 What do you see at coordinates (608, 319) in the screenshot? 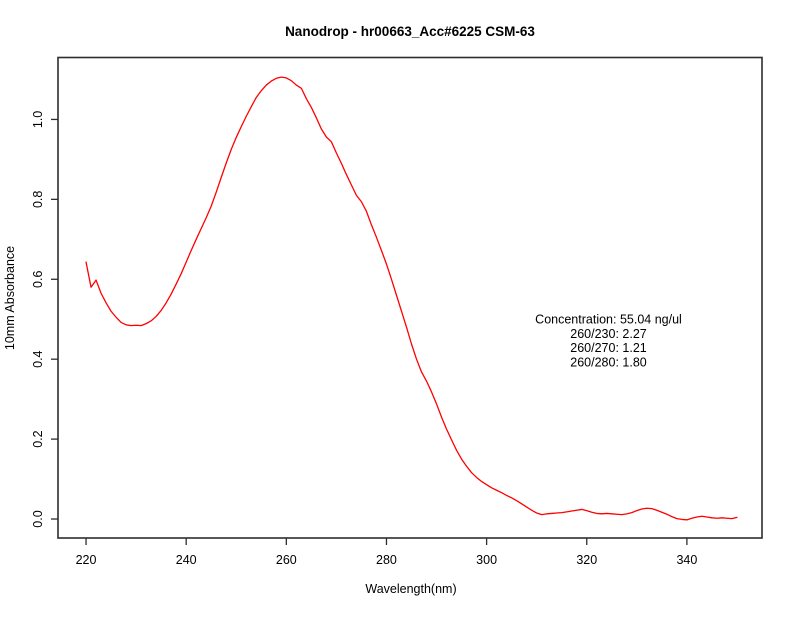
I see `annotation-concentration: Concentration: 55.04 ng/ul` at bounding box center [608, 319].